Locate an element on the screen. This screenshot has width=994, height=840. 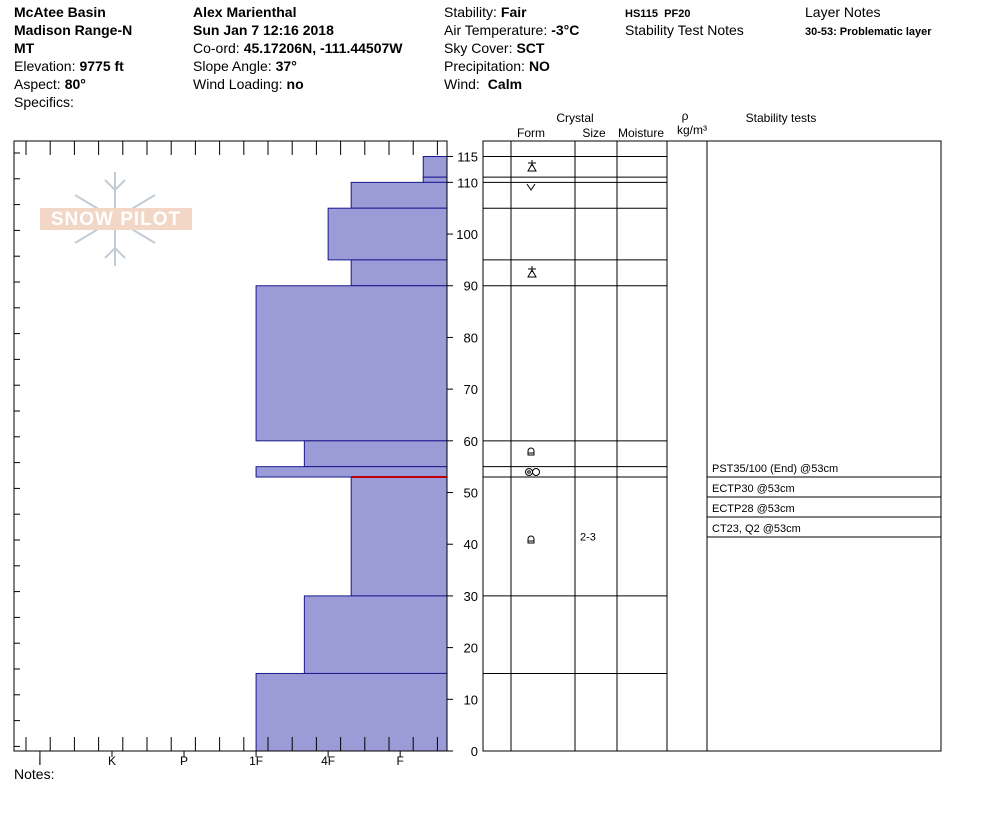
x-tick-label: I is located at coordinates (39, 761).